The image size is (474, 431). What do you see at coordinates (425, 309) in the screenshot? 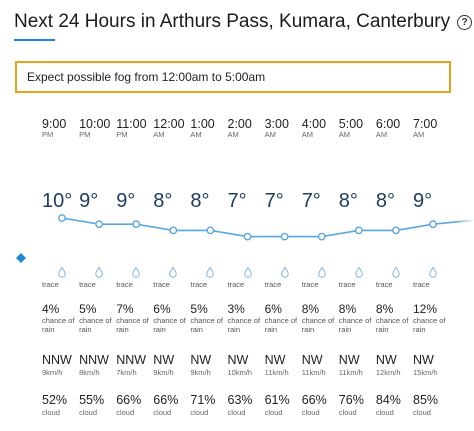
I see `rain-chance: 12%` at bounding box center [425, 309].